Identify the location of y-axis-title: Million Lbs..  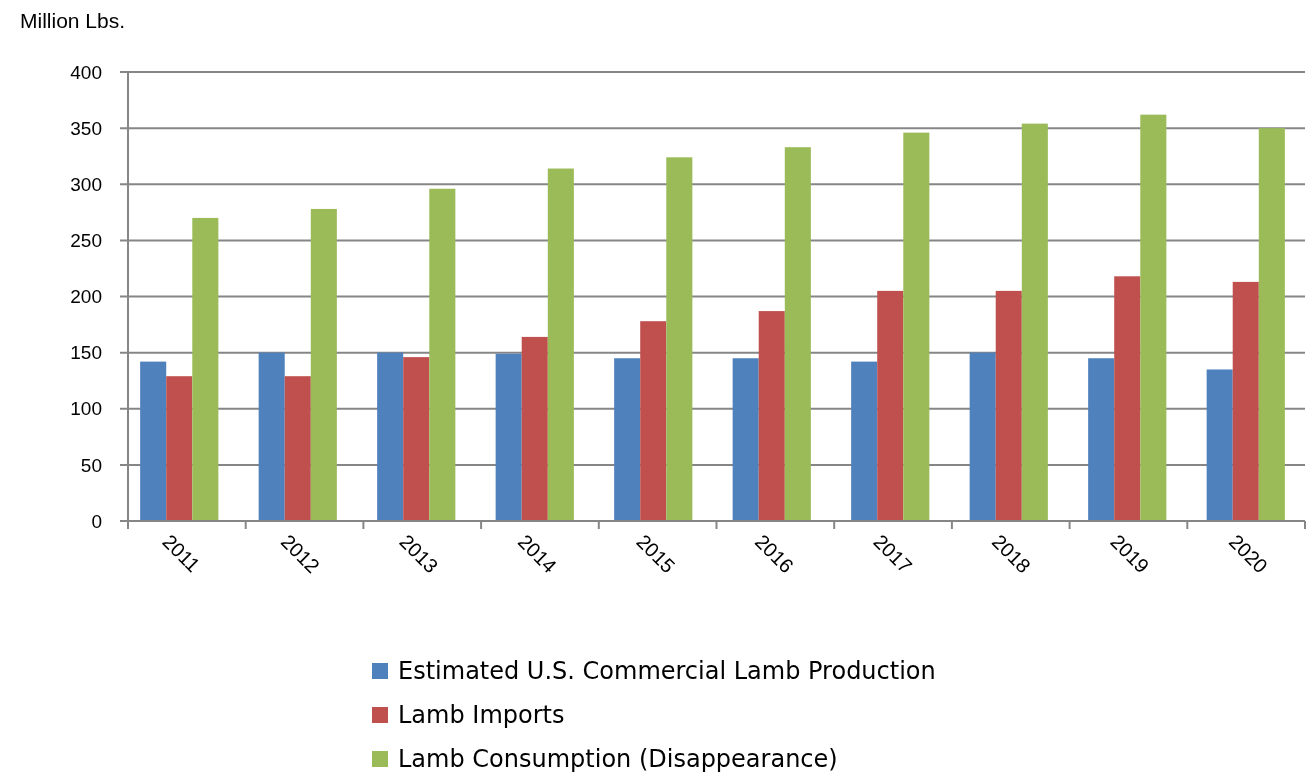
(73, 20).